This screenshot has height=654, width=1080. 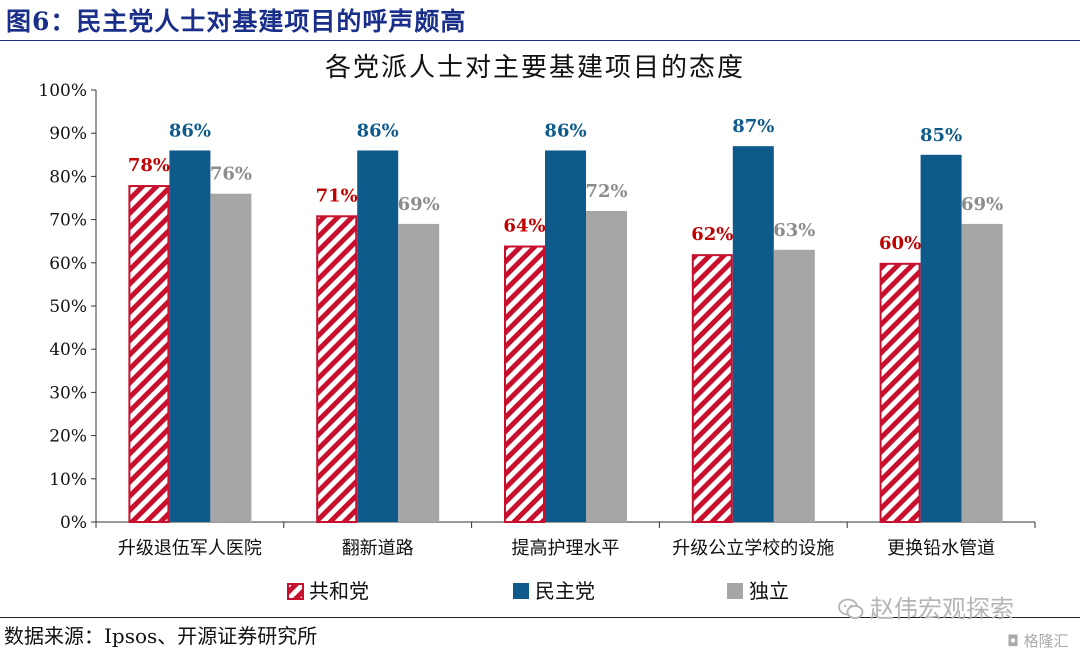 What do you see at coordinates (941, 548) in the screenshot?
I see `x-tick-label: 更换铅水管道` at bounding box center [941, 548].